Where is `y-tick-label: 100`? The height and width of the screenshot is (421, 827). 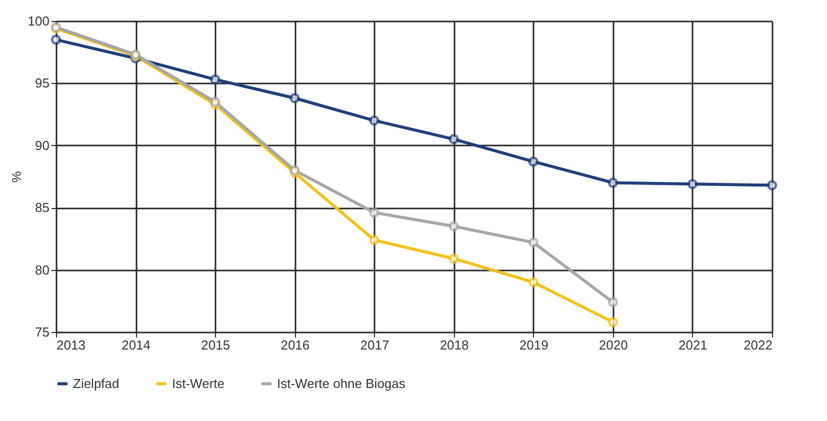 y-tick-label: 100 is located at coordinates (39, 21).